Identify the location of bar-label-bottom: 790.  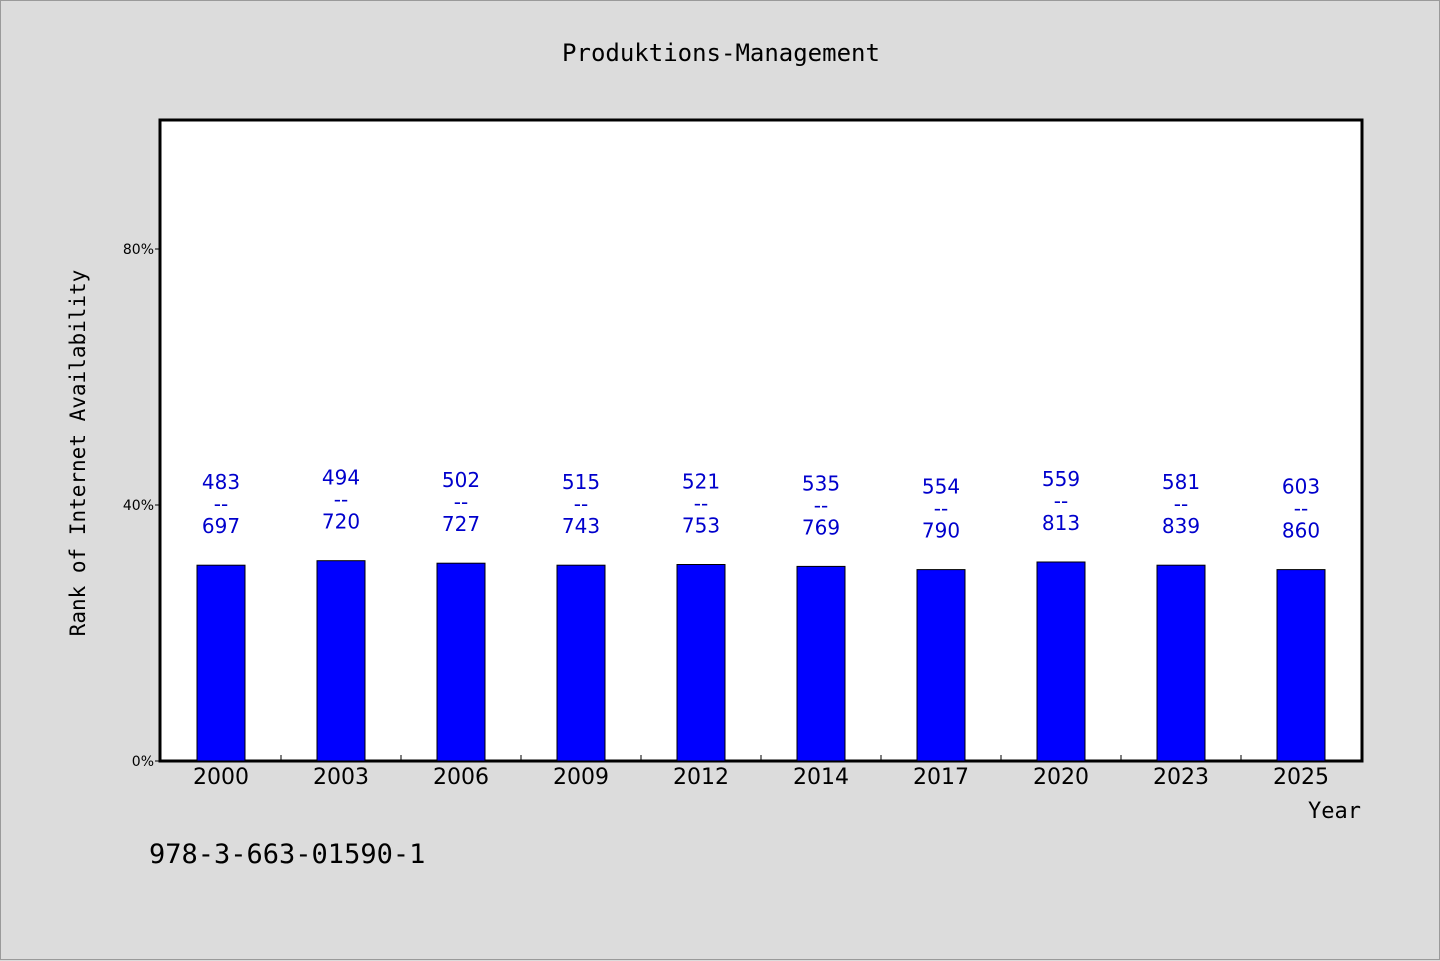
(941, 531).